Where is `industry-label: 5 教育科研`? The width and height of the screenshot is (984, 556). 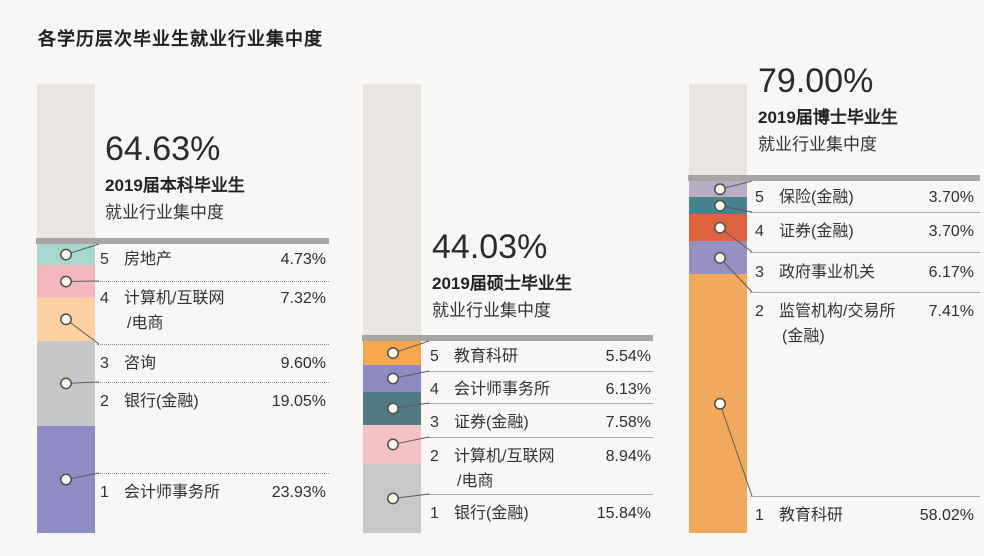 industry-label: 5 教育科研 is located at coordinates (474, 356).